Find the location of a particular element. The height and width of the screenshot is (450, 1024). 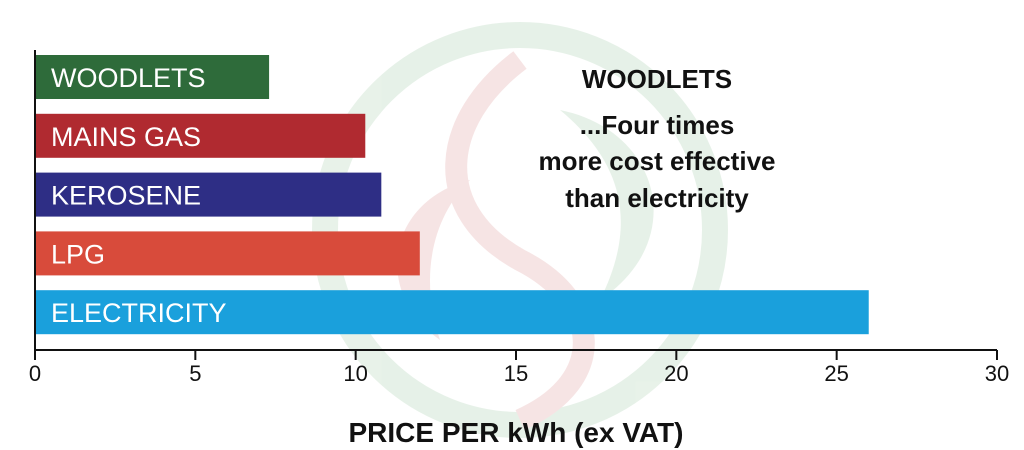

bar-lpg is located at coordinates (227, 253).